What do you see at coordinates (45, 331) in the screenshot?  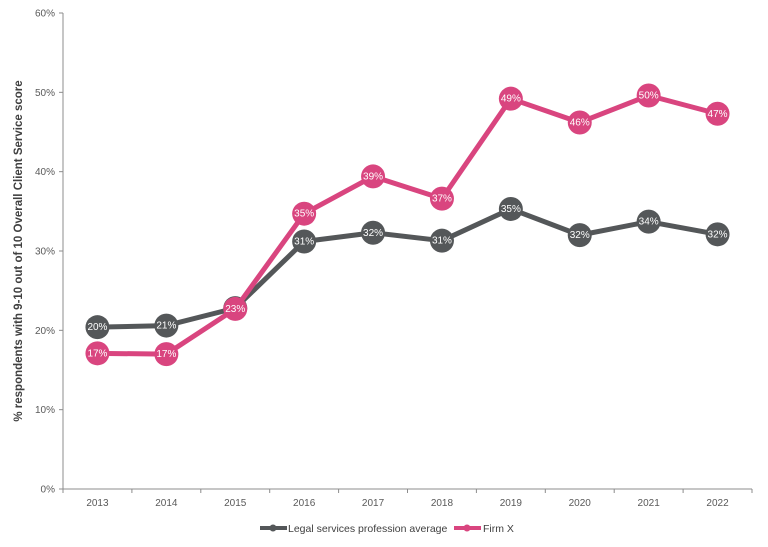 I see `y-tick-label: 20%` at bounding box center [45, 331].